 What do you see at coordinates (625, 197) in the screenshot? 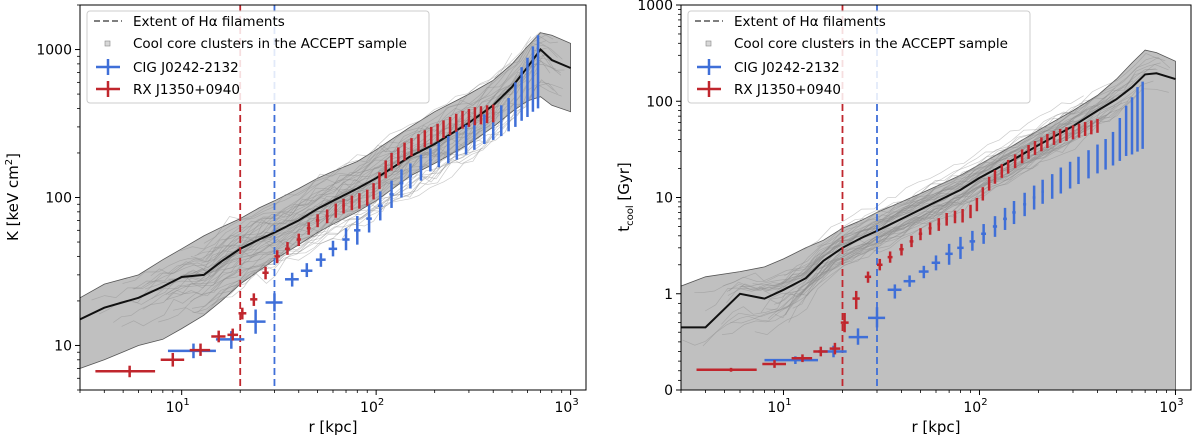
I see `right-y-axis-label: tcool [Gyr]` at bounding box center [625, 197].